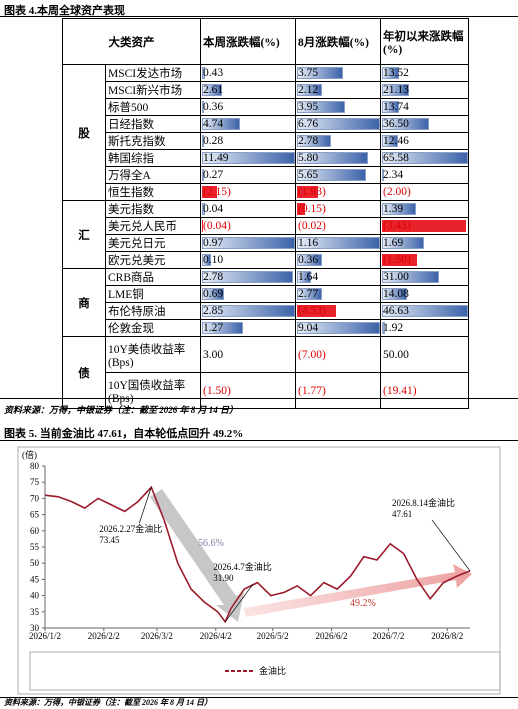  Describe the element at coordinates (424, 390) in the screenshot. I see `value-cell: (19.41)` at that location.